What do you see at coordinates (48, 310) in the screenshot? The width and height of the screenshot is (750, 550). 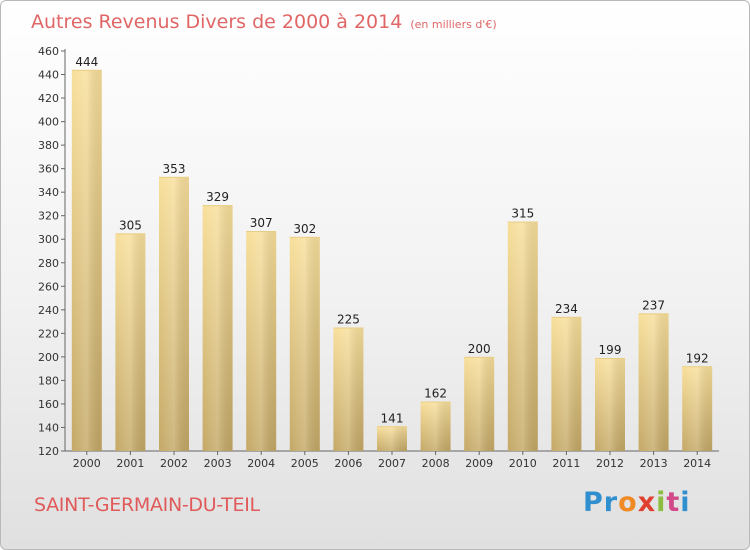 I see `y-tick-label: 240` at bounding box center [48, 310].